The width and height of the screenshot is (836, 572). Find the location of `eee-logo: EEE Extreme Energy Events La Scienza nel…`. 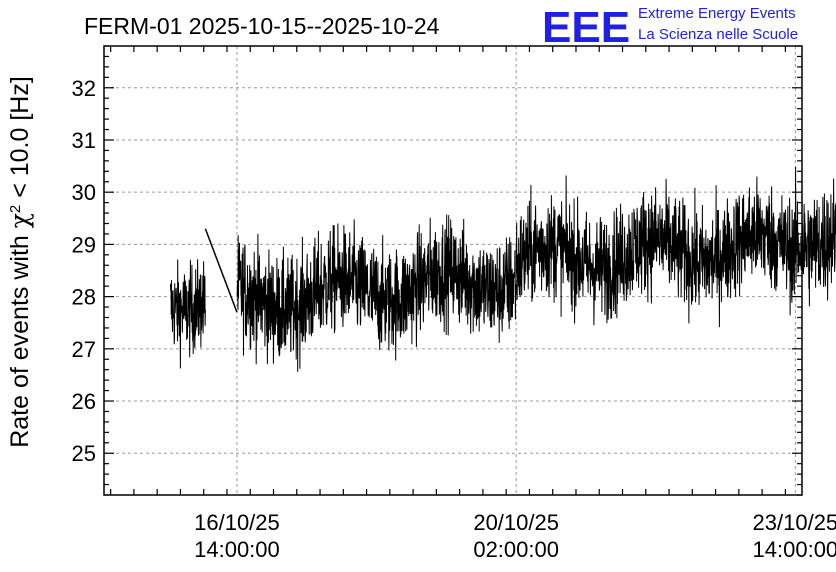

eee-logo: EEE Extreme Energy Events La Scienza nel… is located at coordinates (670, 27).